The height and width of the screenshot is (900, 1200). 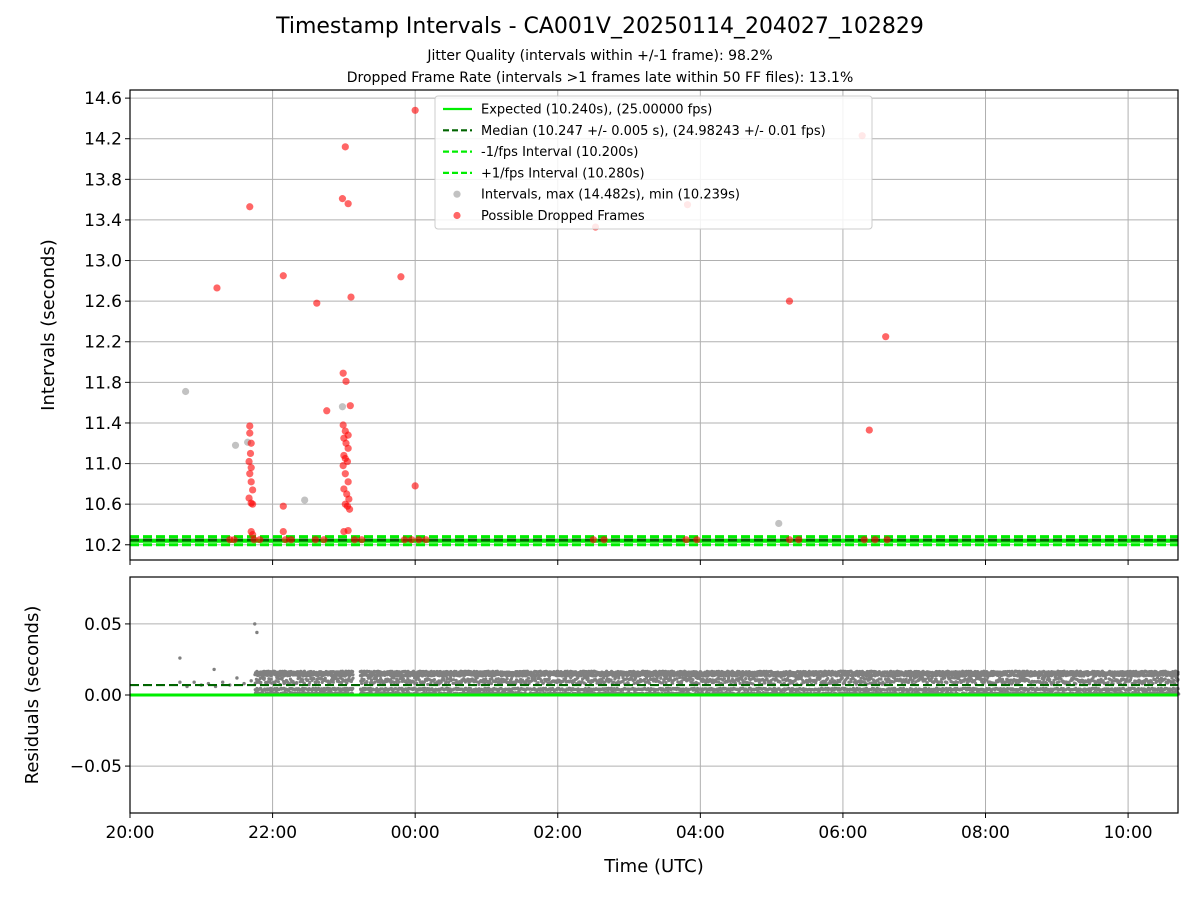 What do you see at coordinates (596, 110) in the screenshot?
I see `legend-label: Expected (10.240s), (25.00000 fps)` at bounding box center [596, 110].